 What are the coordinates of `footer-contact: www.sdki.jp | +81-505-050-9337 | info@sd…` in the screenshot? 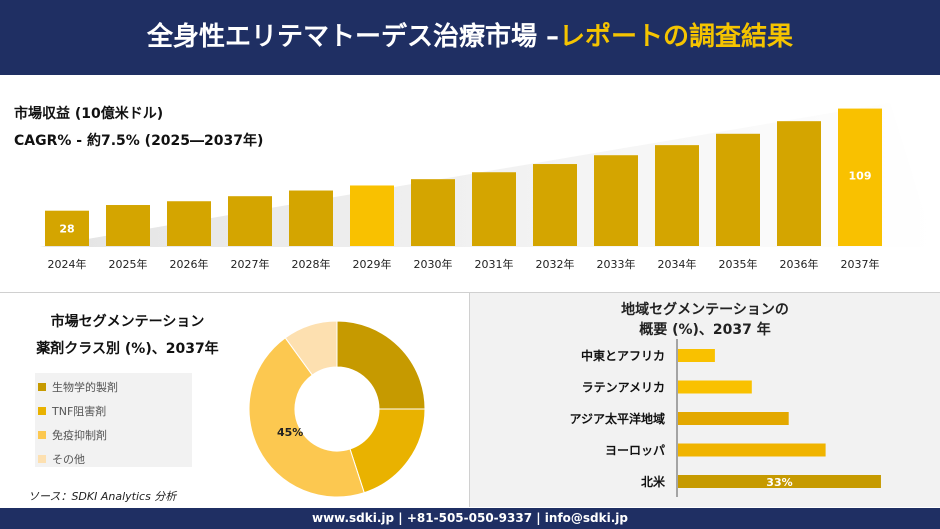 It's located at (470, 518).